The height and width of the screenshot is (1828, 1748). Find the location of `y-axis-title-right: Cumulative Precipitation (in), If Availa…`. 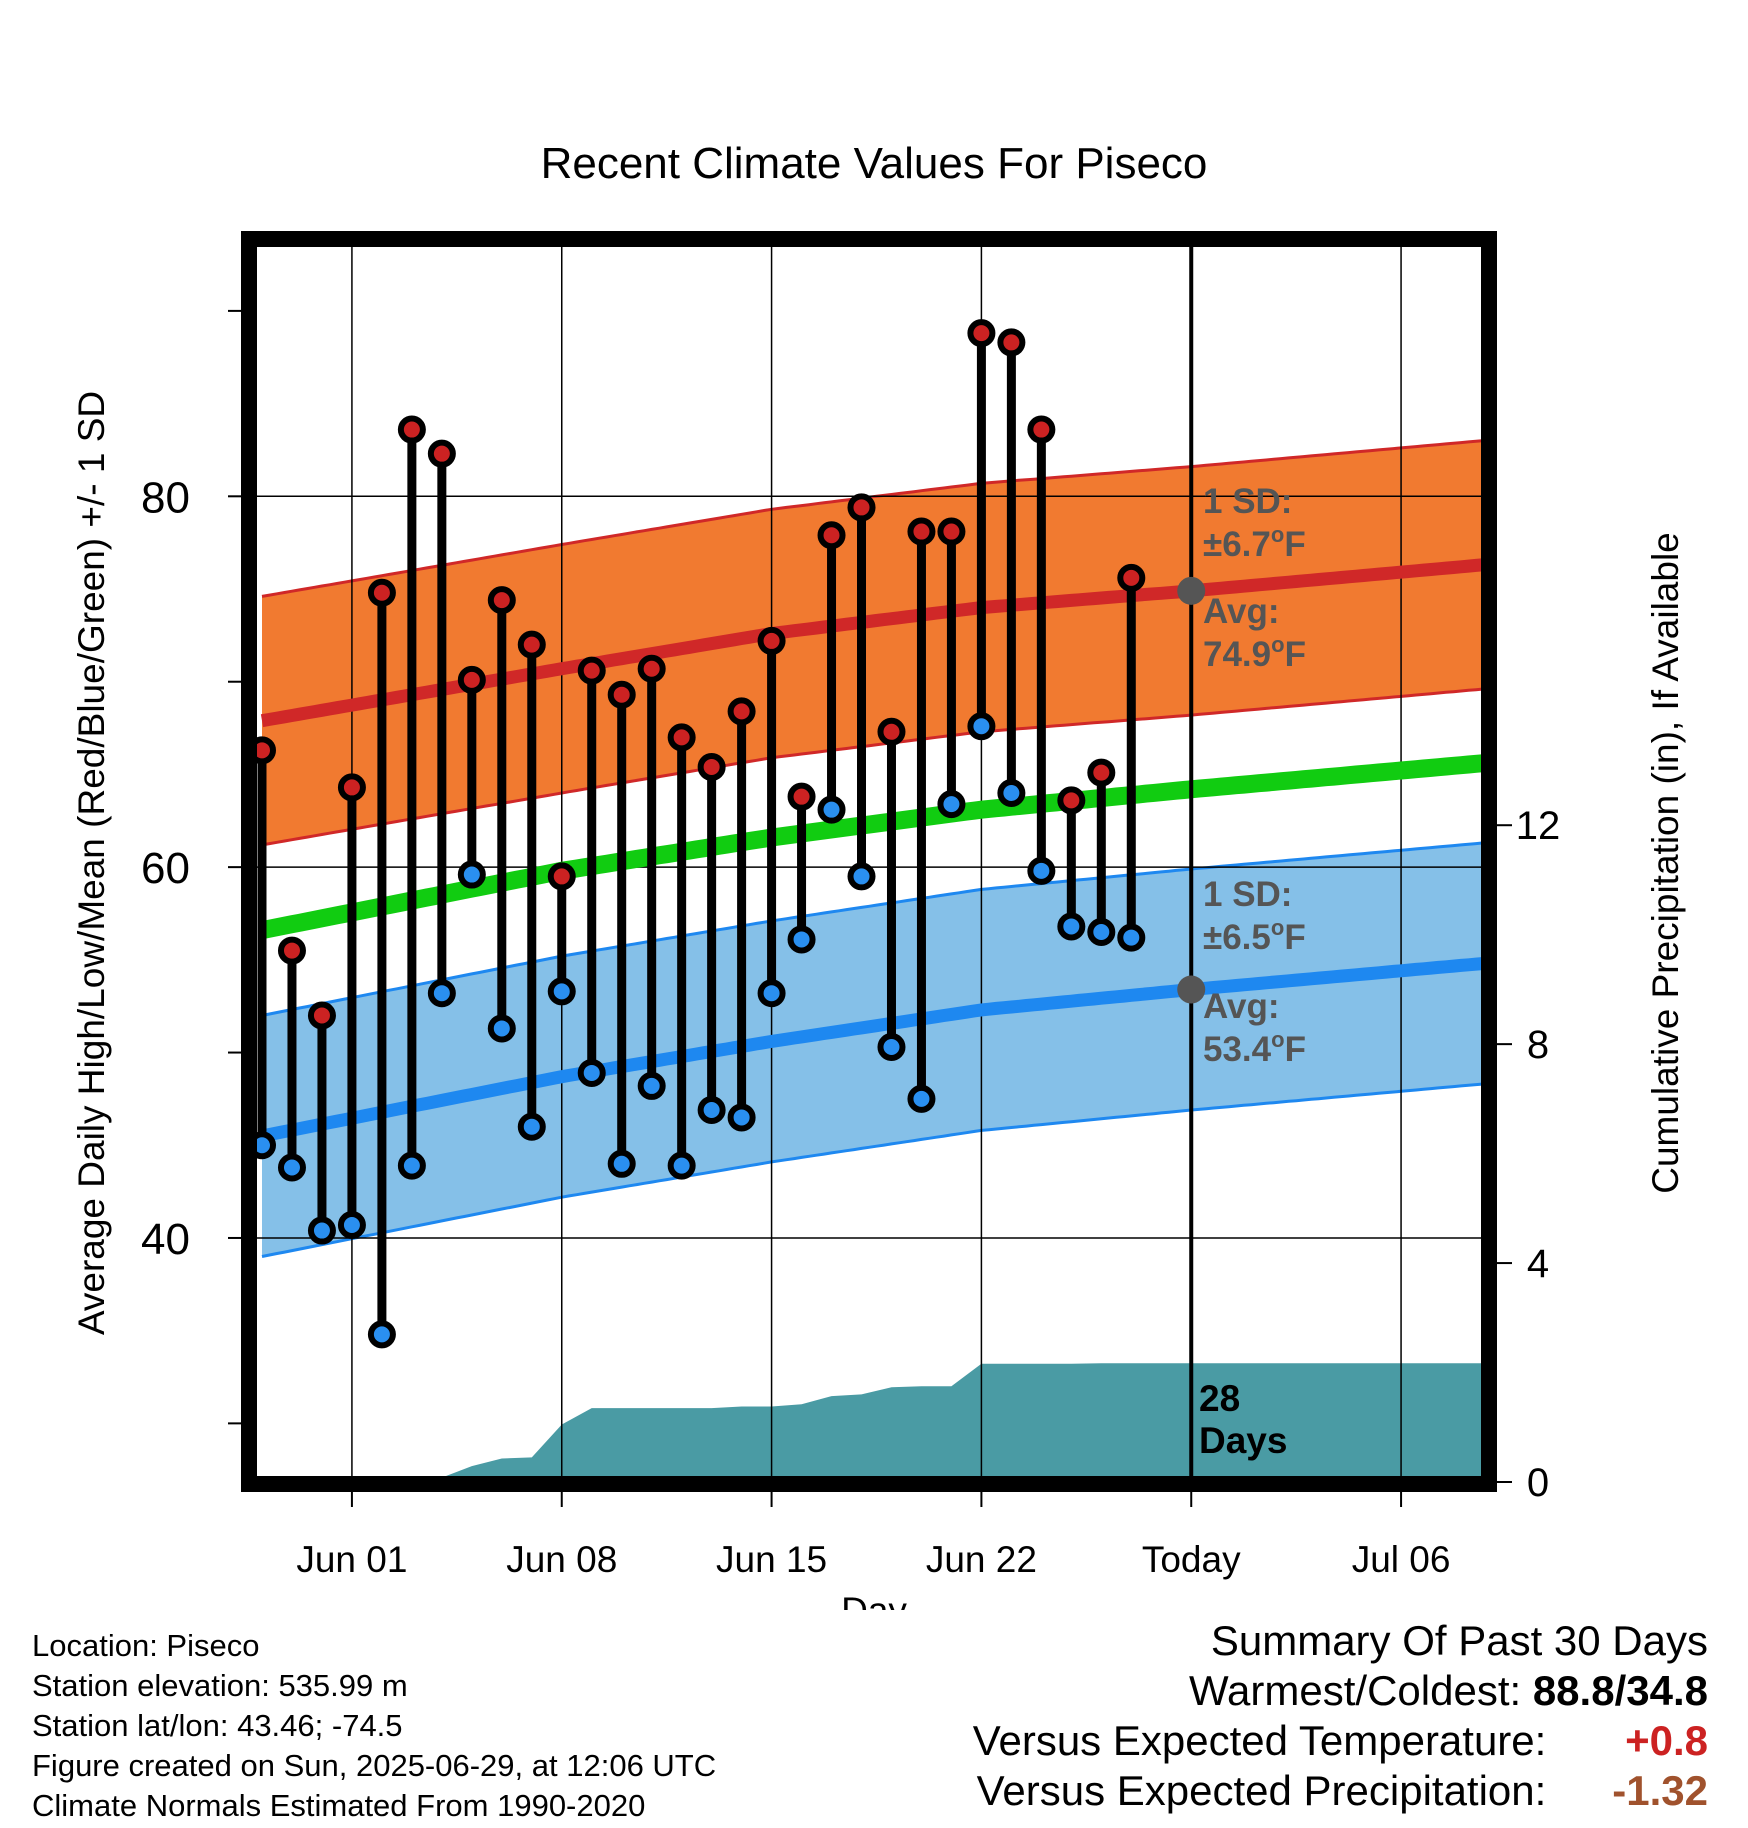

y-axis-title-right: Cumulative Precipitation (in), If Availa… is located at coordinates (1665, 863).